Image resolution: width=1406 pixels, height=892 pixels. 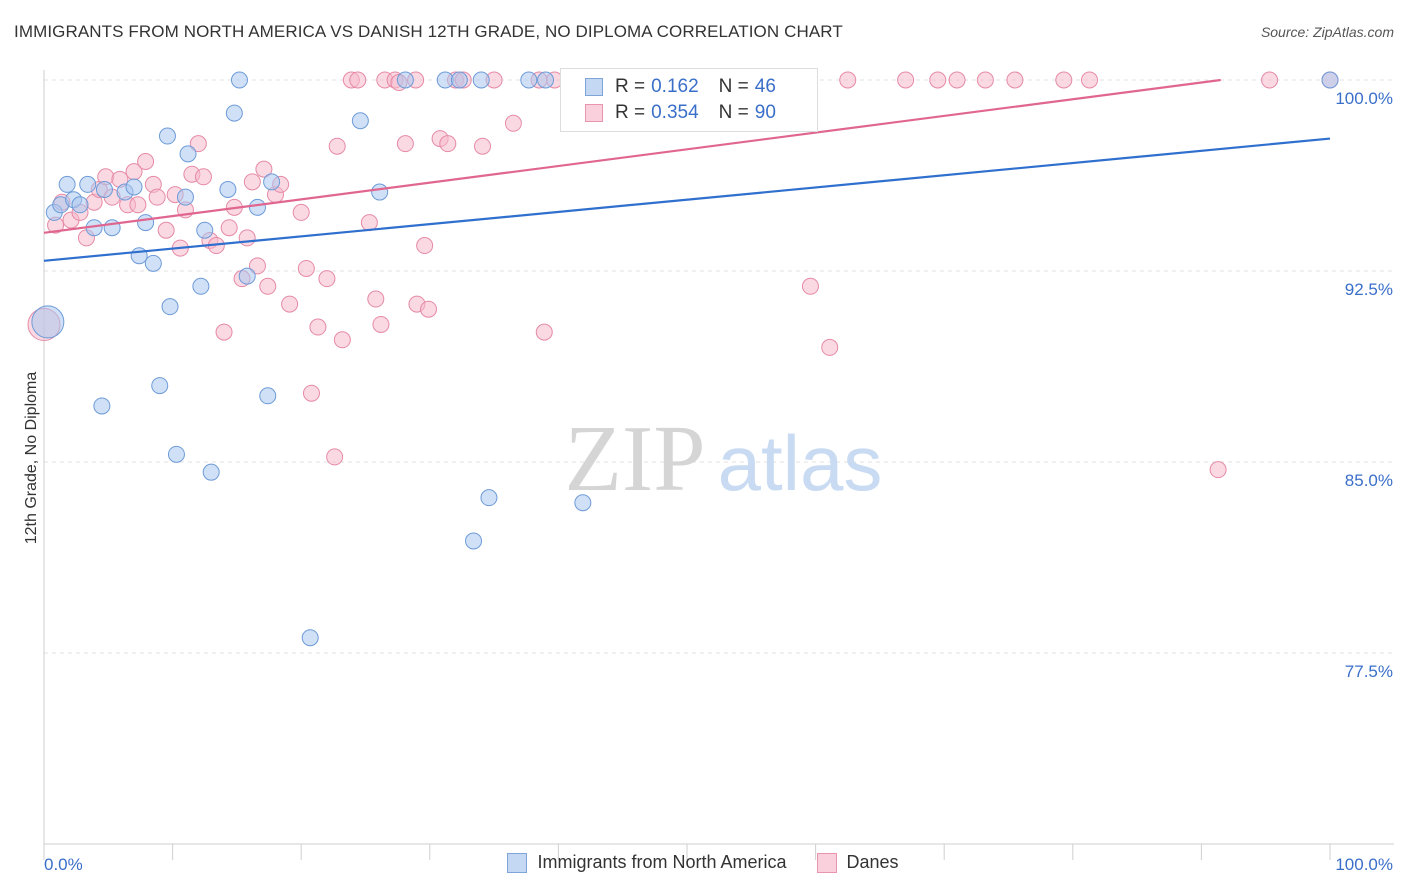 I want to click on legend-item-danes: Danes, so click(x=857, y=862).